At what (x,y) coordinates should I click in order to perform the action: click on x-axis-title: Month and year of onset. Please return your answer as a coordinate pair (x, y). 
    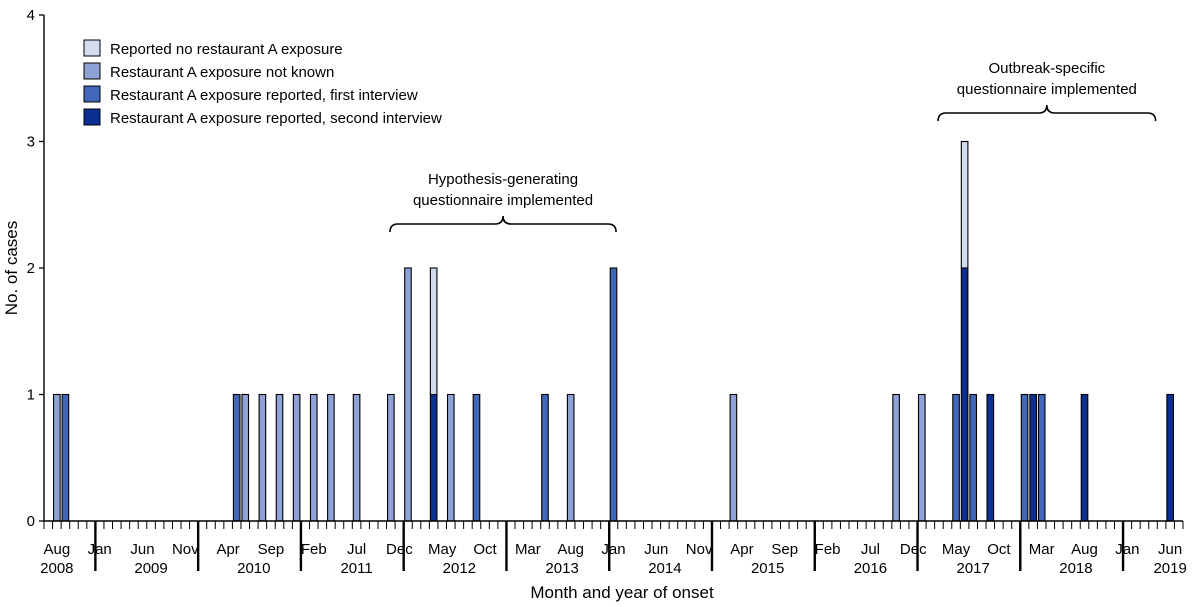
    Looking at the image, I should click on (622, 592).